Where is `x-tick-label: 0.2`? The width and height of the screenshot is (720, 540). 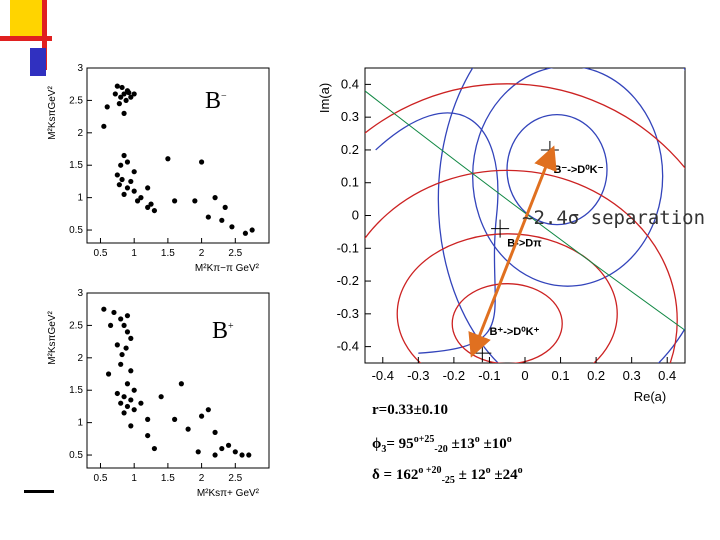 x-tick-label: 0.2 is located at coordinates (596, 375).